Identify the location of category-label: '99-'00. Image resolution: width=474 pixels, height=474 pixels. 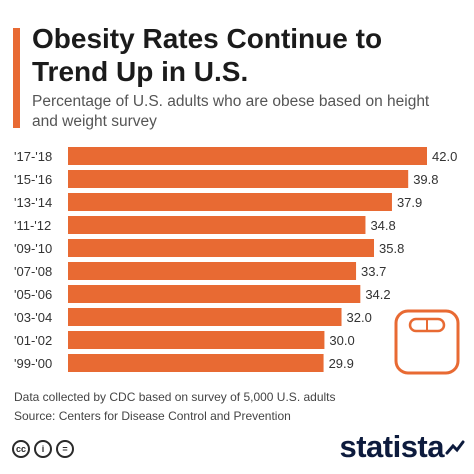
(33, 363).